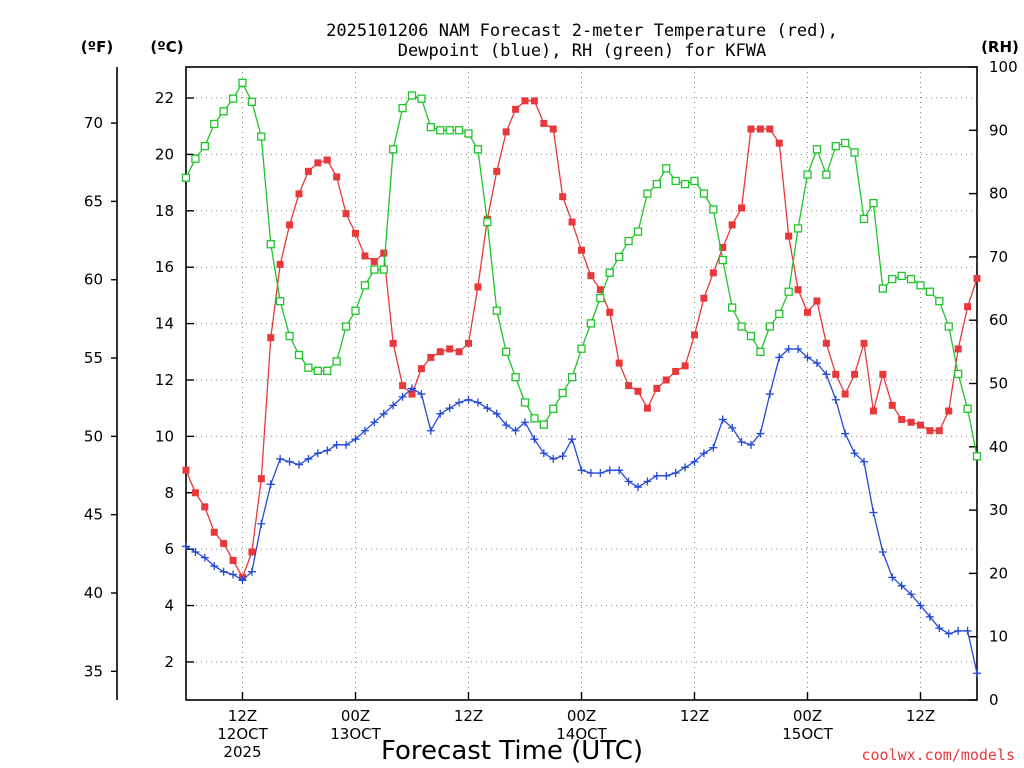 Image resolution: width=1024 pixels, height=768 pixels. What do you see at coordinates (164, 98) in the screenshot?
I see `celsius-tick-label: 22` at bounding box center [164, 98].